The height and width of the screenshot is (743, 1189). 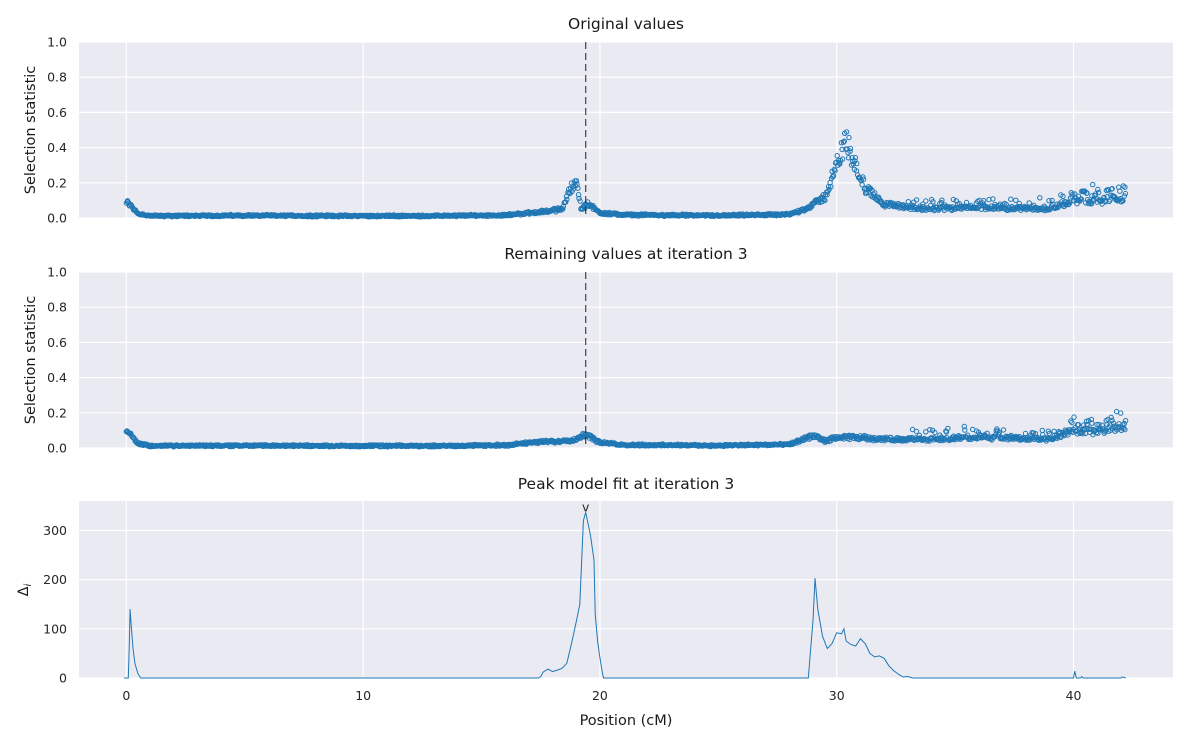 What do you see at coordinates (626, 24) in the screenshot?
I see `panel-title: Original values` at bounding box center [626, 24].